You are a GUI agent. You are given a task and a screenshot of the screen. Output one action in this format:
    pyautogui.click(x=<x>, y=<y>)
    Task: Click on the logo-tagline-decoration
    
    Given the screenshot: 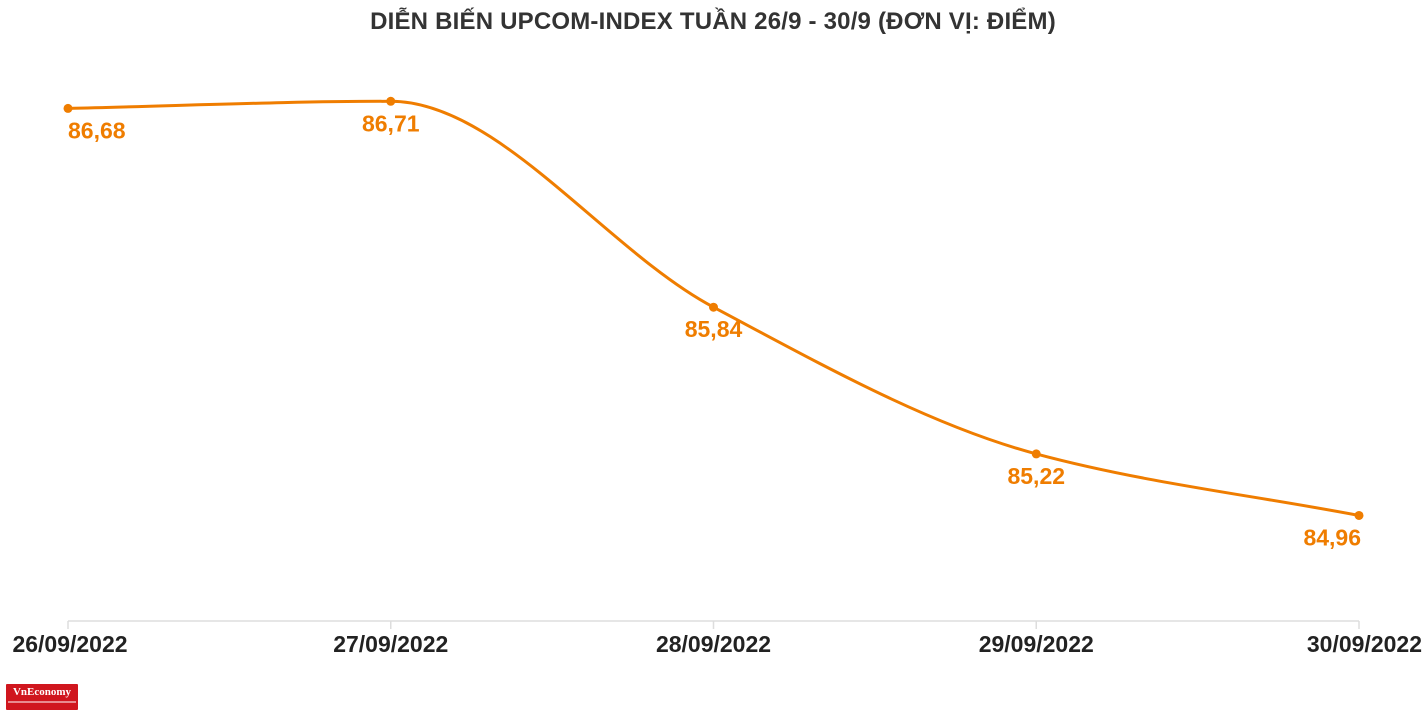 What is the action you would take?
    pyautogui.click(x=42, y=702)
    